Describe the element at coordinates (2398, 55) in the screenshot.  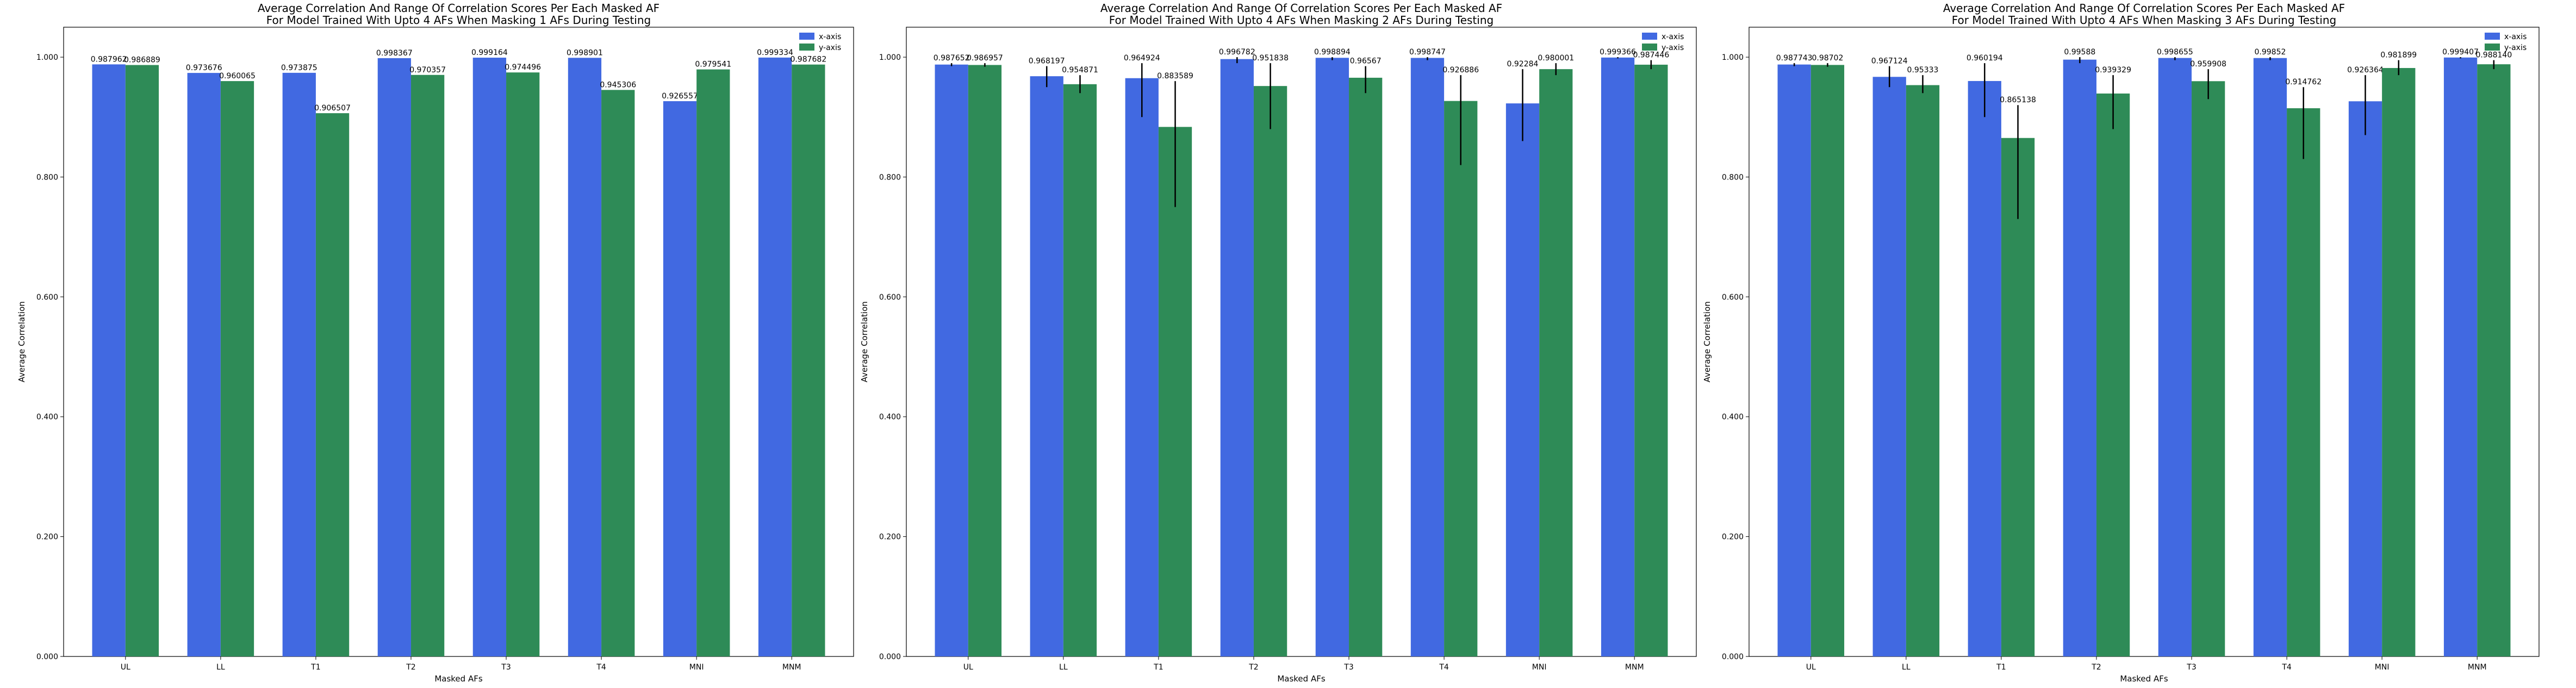
I see `bar-value-label: 0.981899` at that location.